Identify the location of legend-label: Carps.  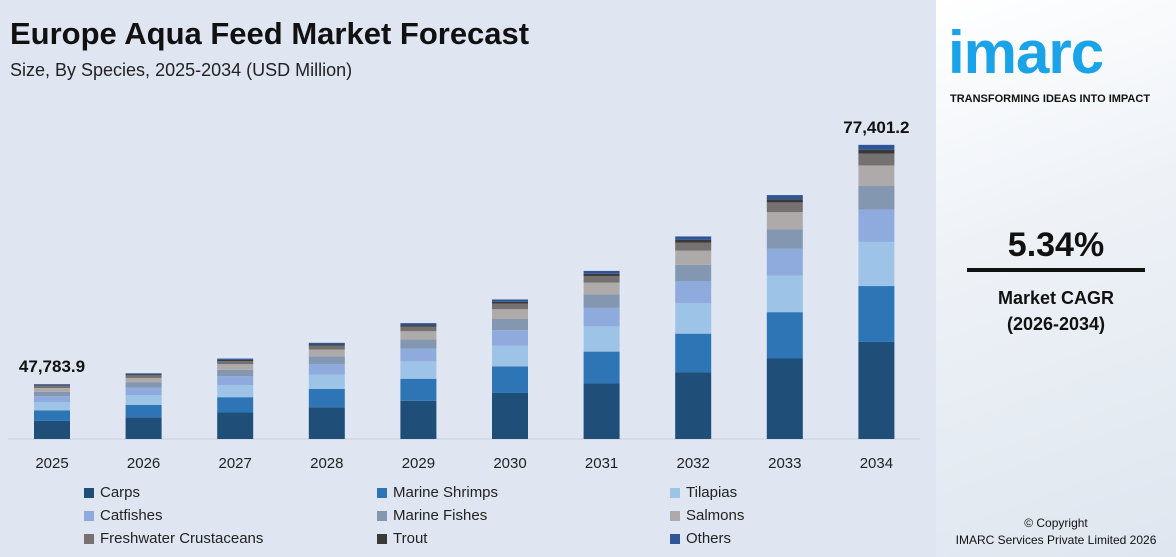
(120, 492).